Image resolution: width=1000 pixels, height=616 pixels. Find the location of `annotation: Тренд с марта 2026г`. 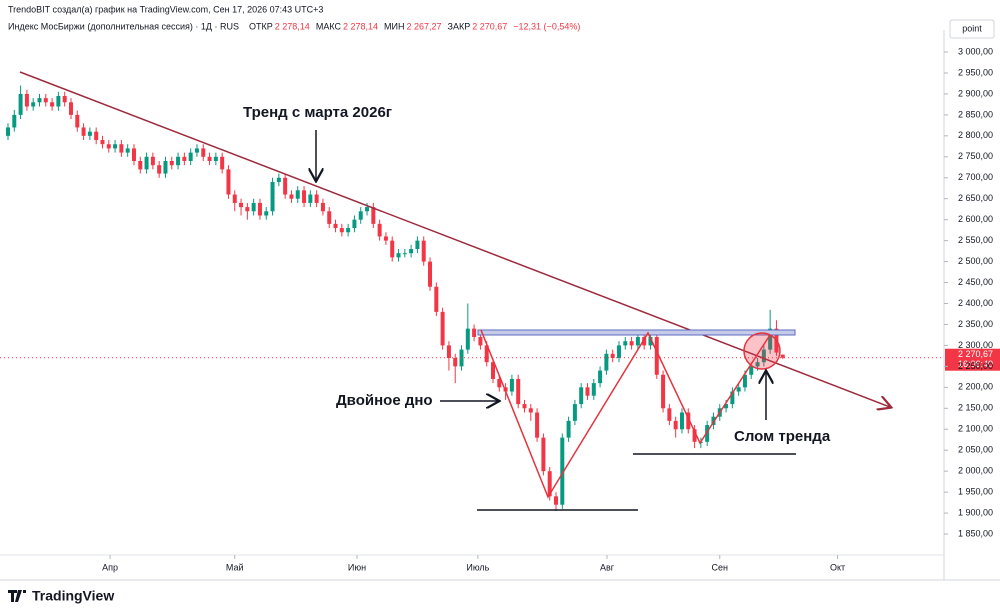

annotation: Тренд с марта 2026г is located at coordinates (317, 112).